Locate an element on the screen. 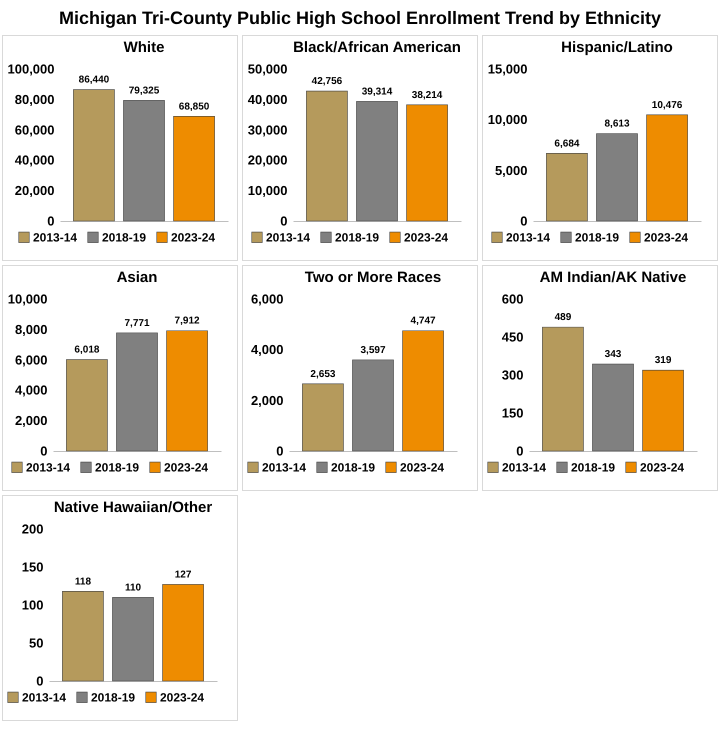 The width and height of the screenshot is (720, 737). data-label: 39,314 is located at coordinates (377, 92).